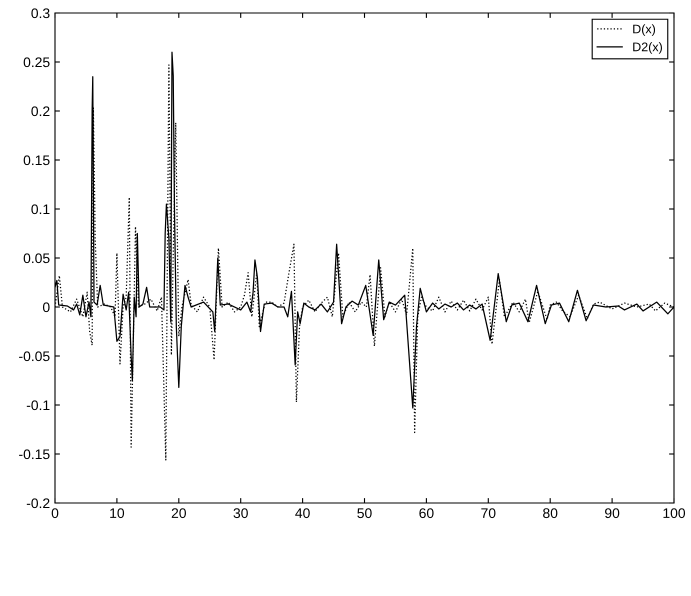  What do you see at coordinates (364, 513) in the screenshot?
I see `x-tick-label: 50` at bounding box center [364, 513].